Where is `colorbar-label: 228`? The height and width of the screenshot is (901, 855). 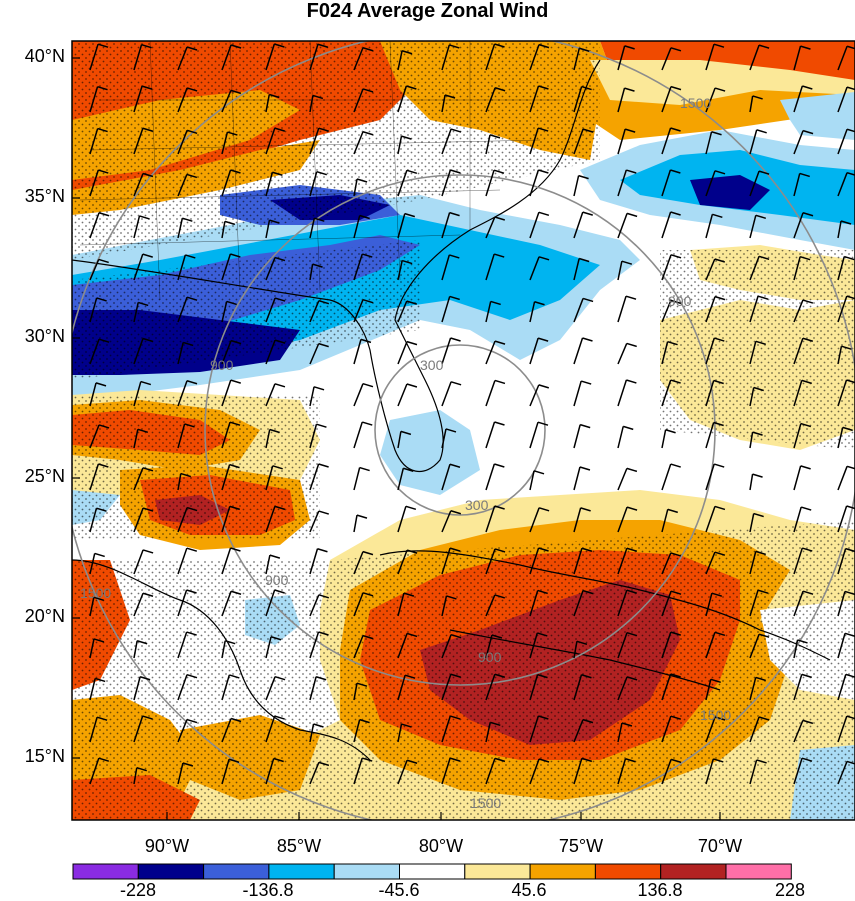 colorbar-label: 228 is located at coordinates (790, 890).